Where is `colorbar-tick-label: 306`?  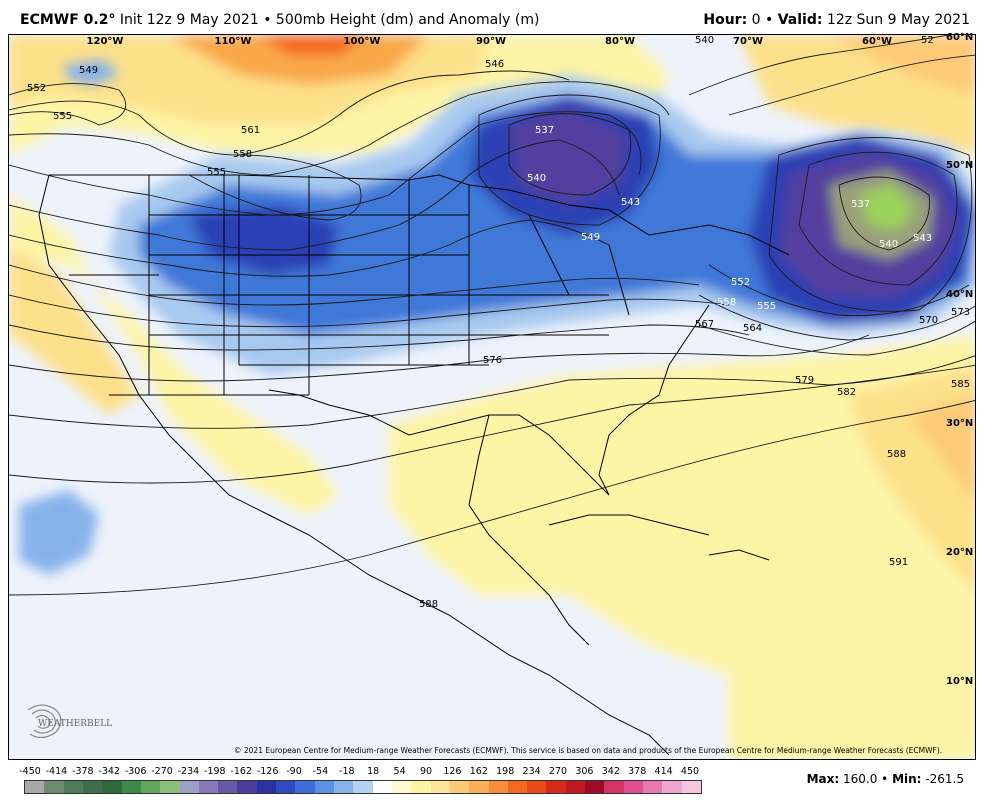
colorbar-tick-label: 306 is located at coordinates (584, 771).